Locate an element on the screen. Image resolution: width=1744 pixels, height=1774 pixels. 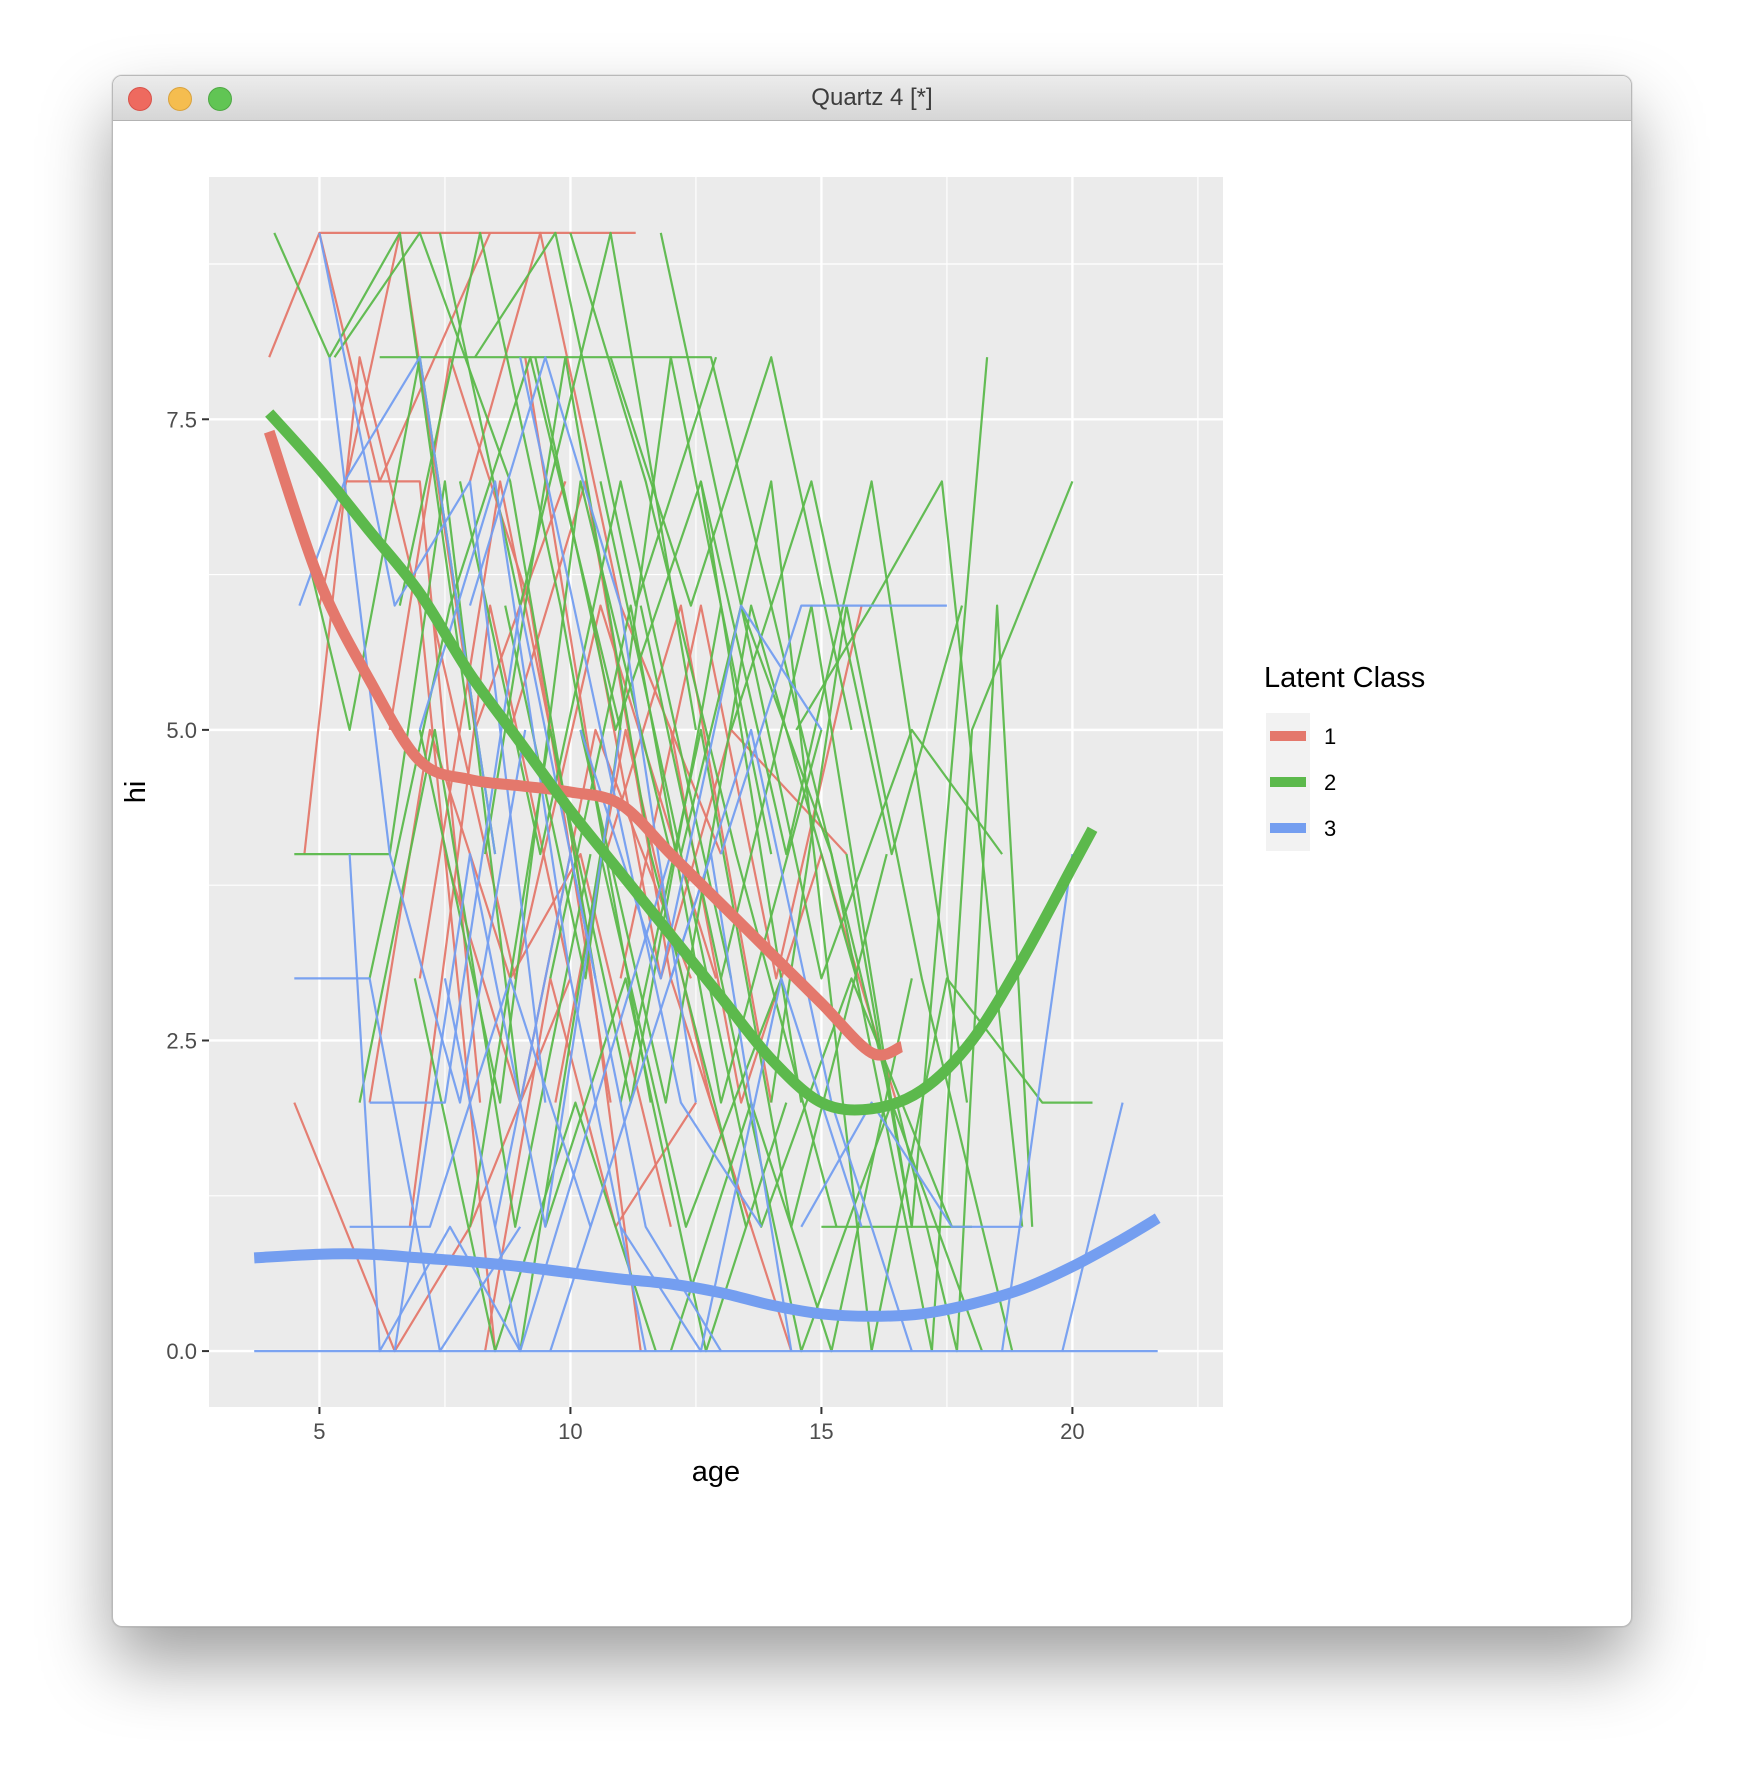
legend-label: 1 is located at coordinates (1330, 736).